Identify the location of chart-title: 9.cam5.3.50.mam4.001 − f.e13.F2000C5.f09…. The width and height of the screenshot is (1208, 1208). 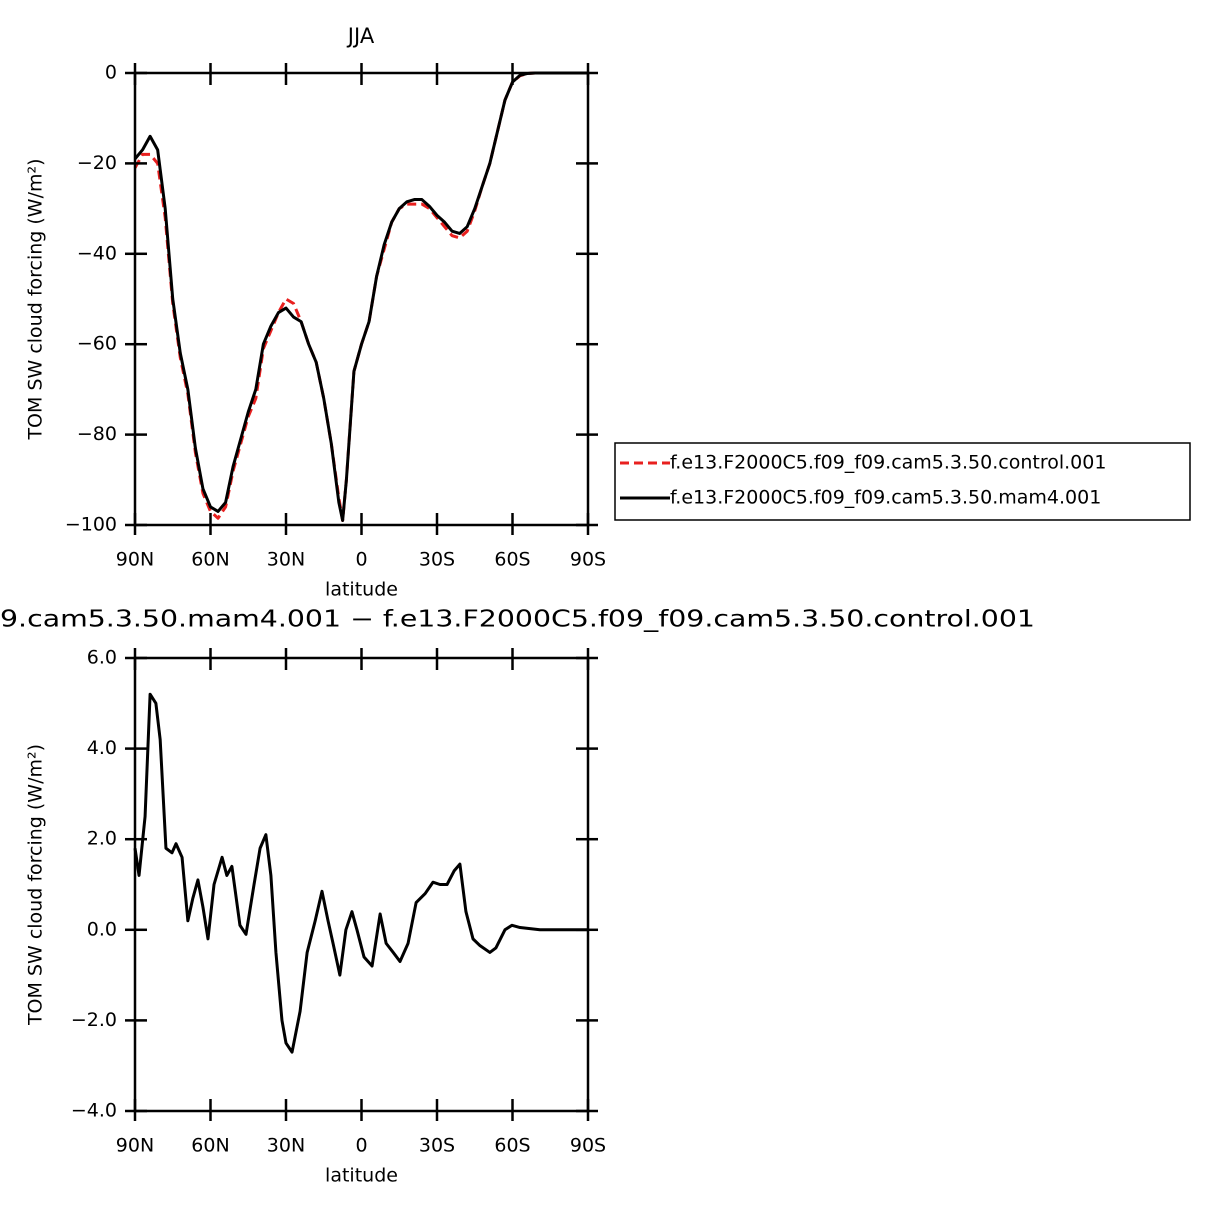
(517, 620).